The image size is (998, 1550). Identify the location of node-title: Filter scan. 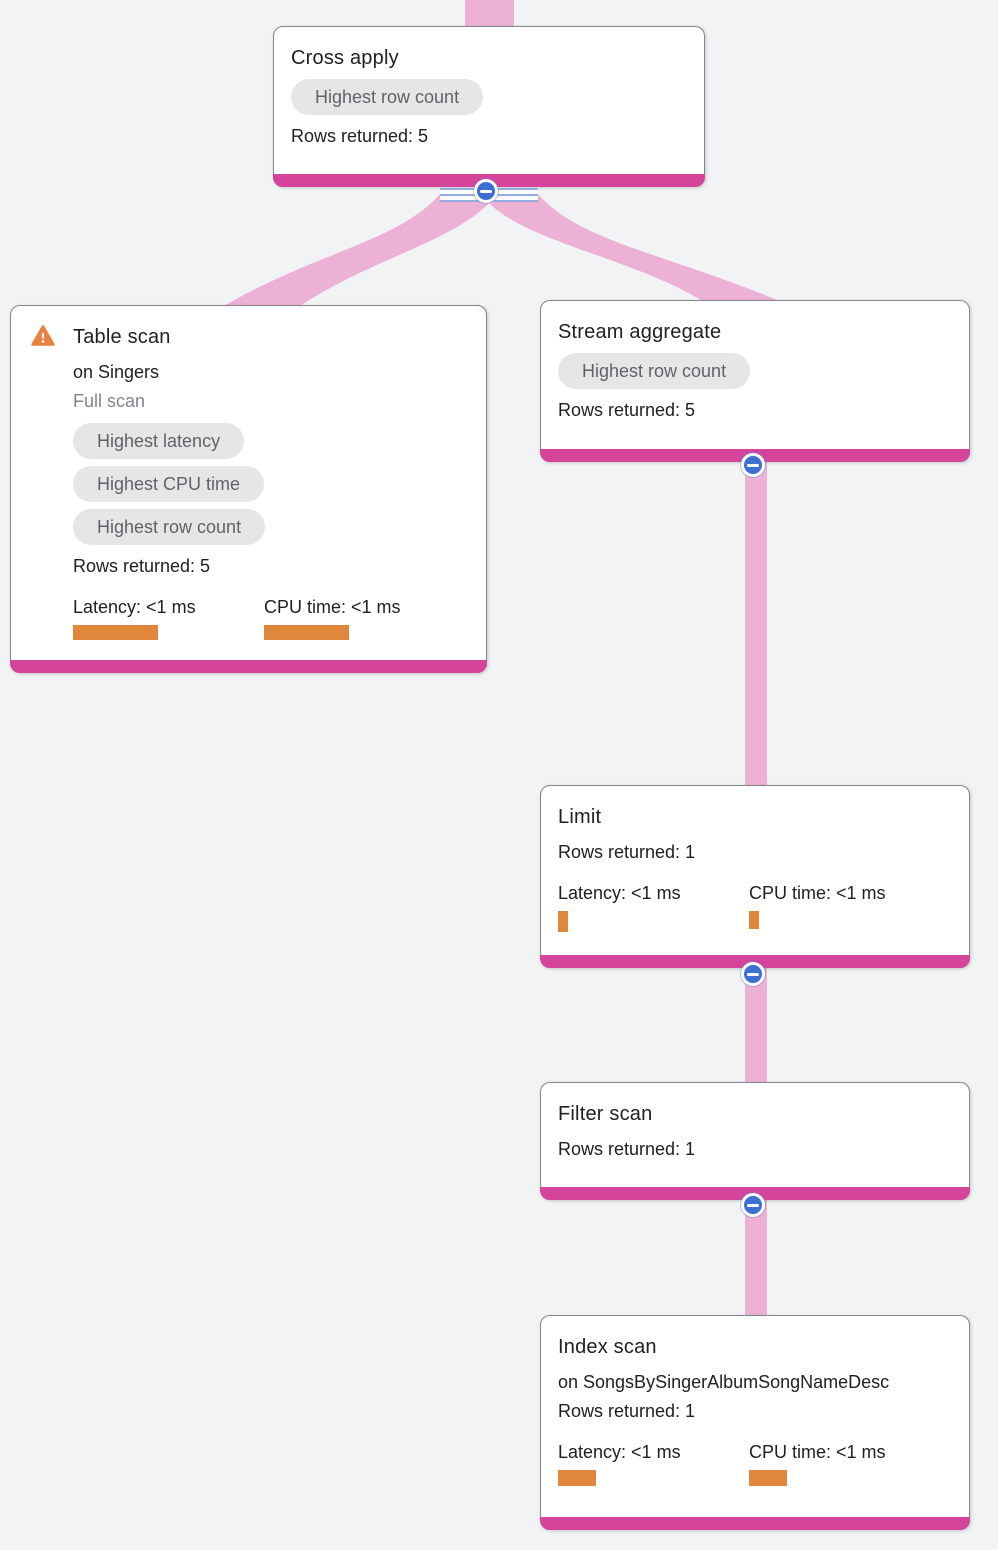
(605, 1114).